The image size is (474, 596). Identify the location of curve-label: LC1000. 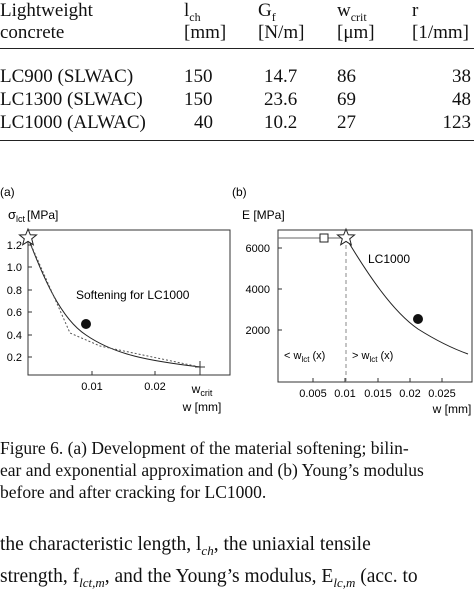
(389, 259).